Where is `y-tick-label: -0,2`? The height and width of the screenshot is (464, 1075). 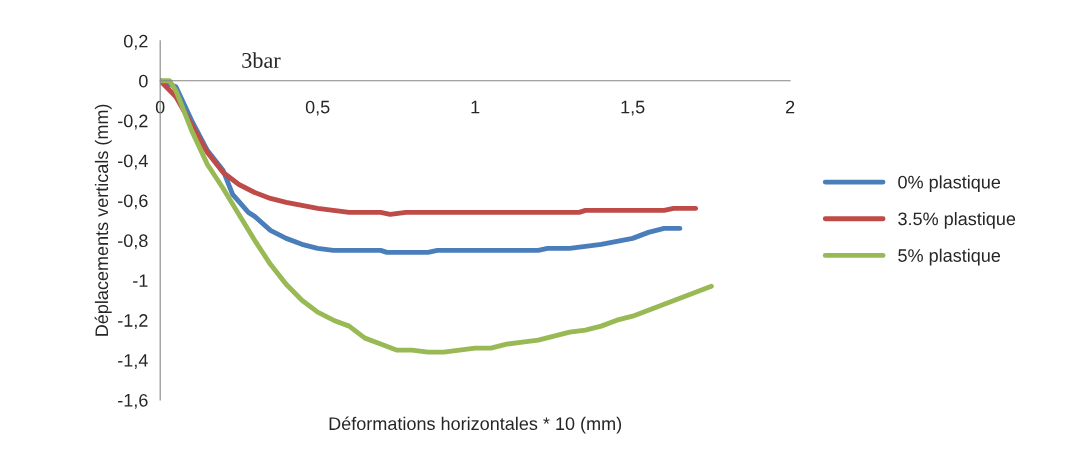
y-tick-label: -0,2 is located at coordinates (133, 122).